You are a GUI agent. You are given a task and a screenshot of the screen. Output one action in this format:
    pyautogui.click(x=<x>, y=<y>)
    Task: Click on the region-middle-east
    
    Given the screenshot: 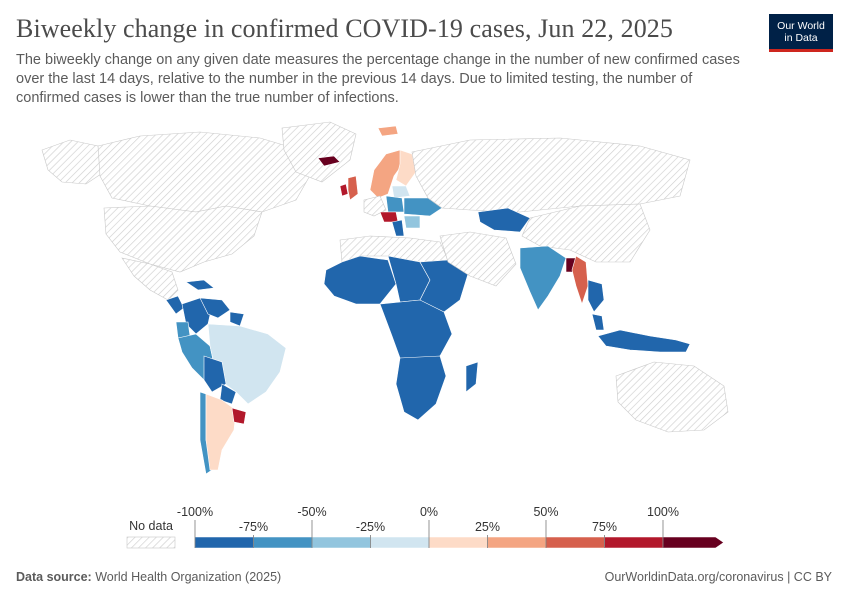 What is the action you would take?
    pyautogui.click(x=478, y=259)
    